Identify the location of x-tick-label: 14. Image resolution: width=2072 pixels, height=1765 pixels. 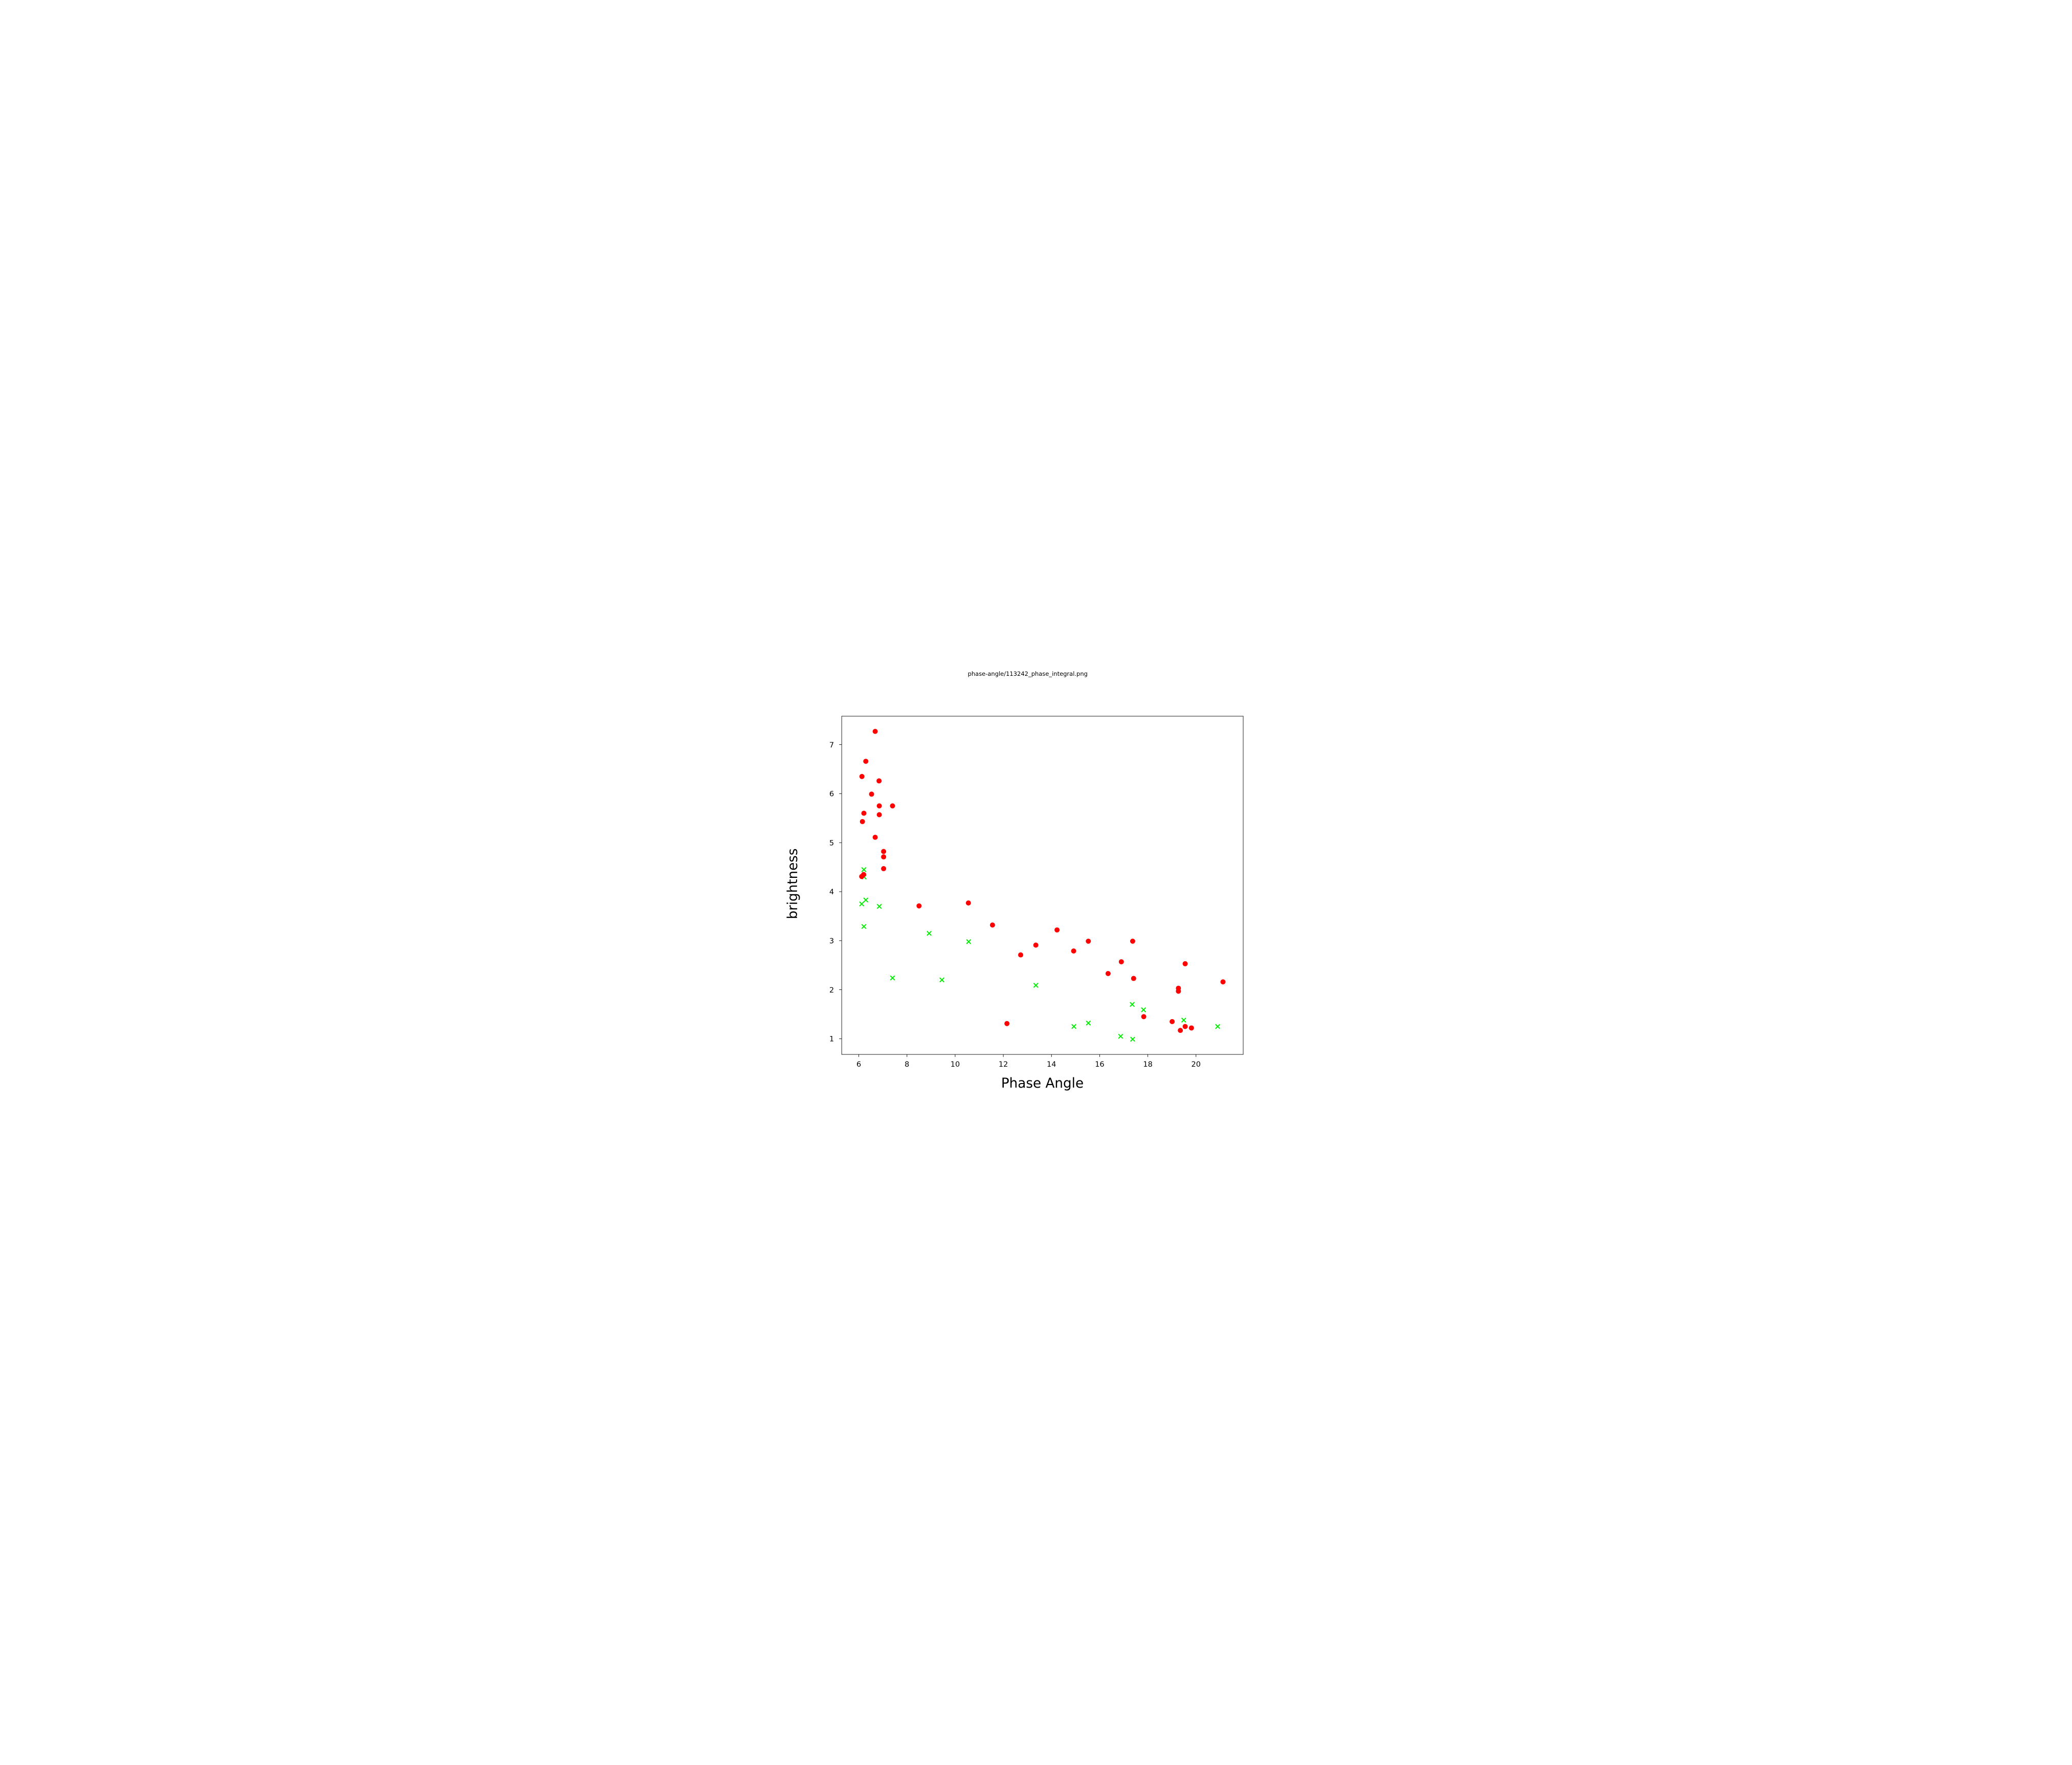
(1051, 1065).